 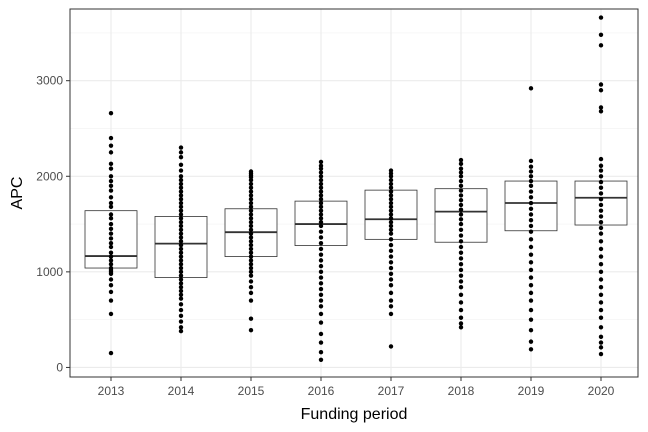 What do you see at coordinates (53, 224) in the screenshot?
I see `y-axis: 0 1000 2000 3000` at bounding box center [53, 224].